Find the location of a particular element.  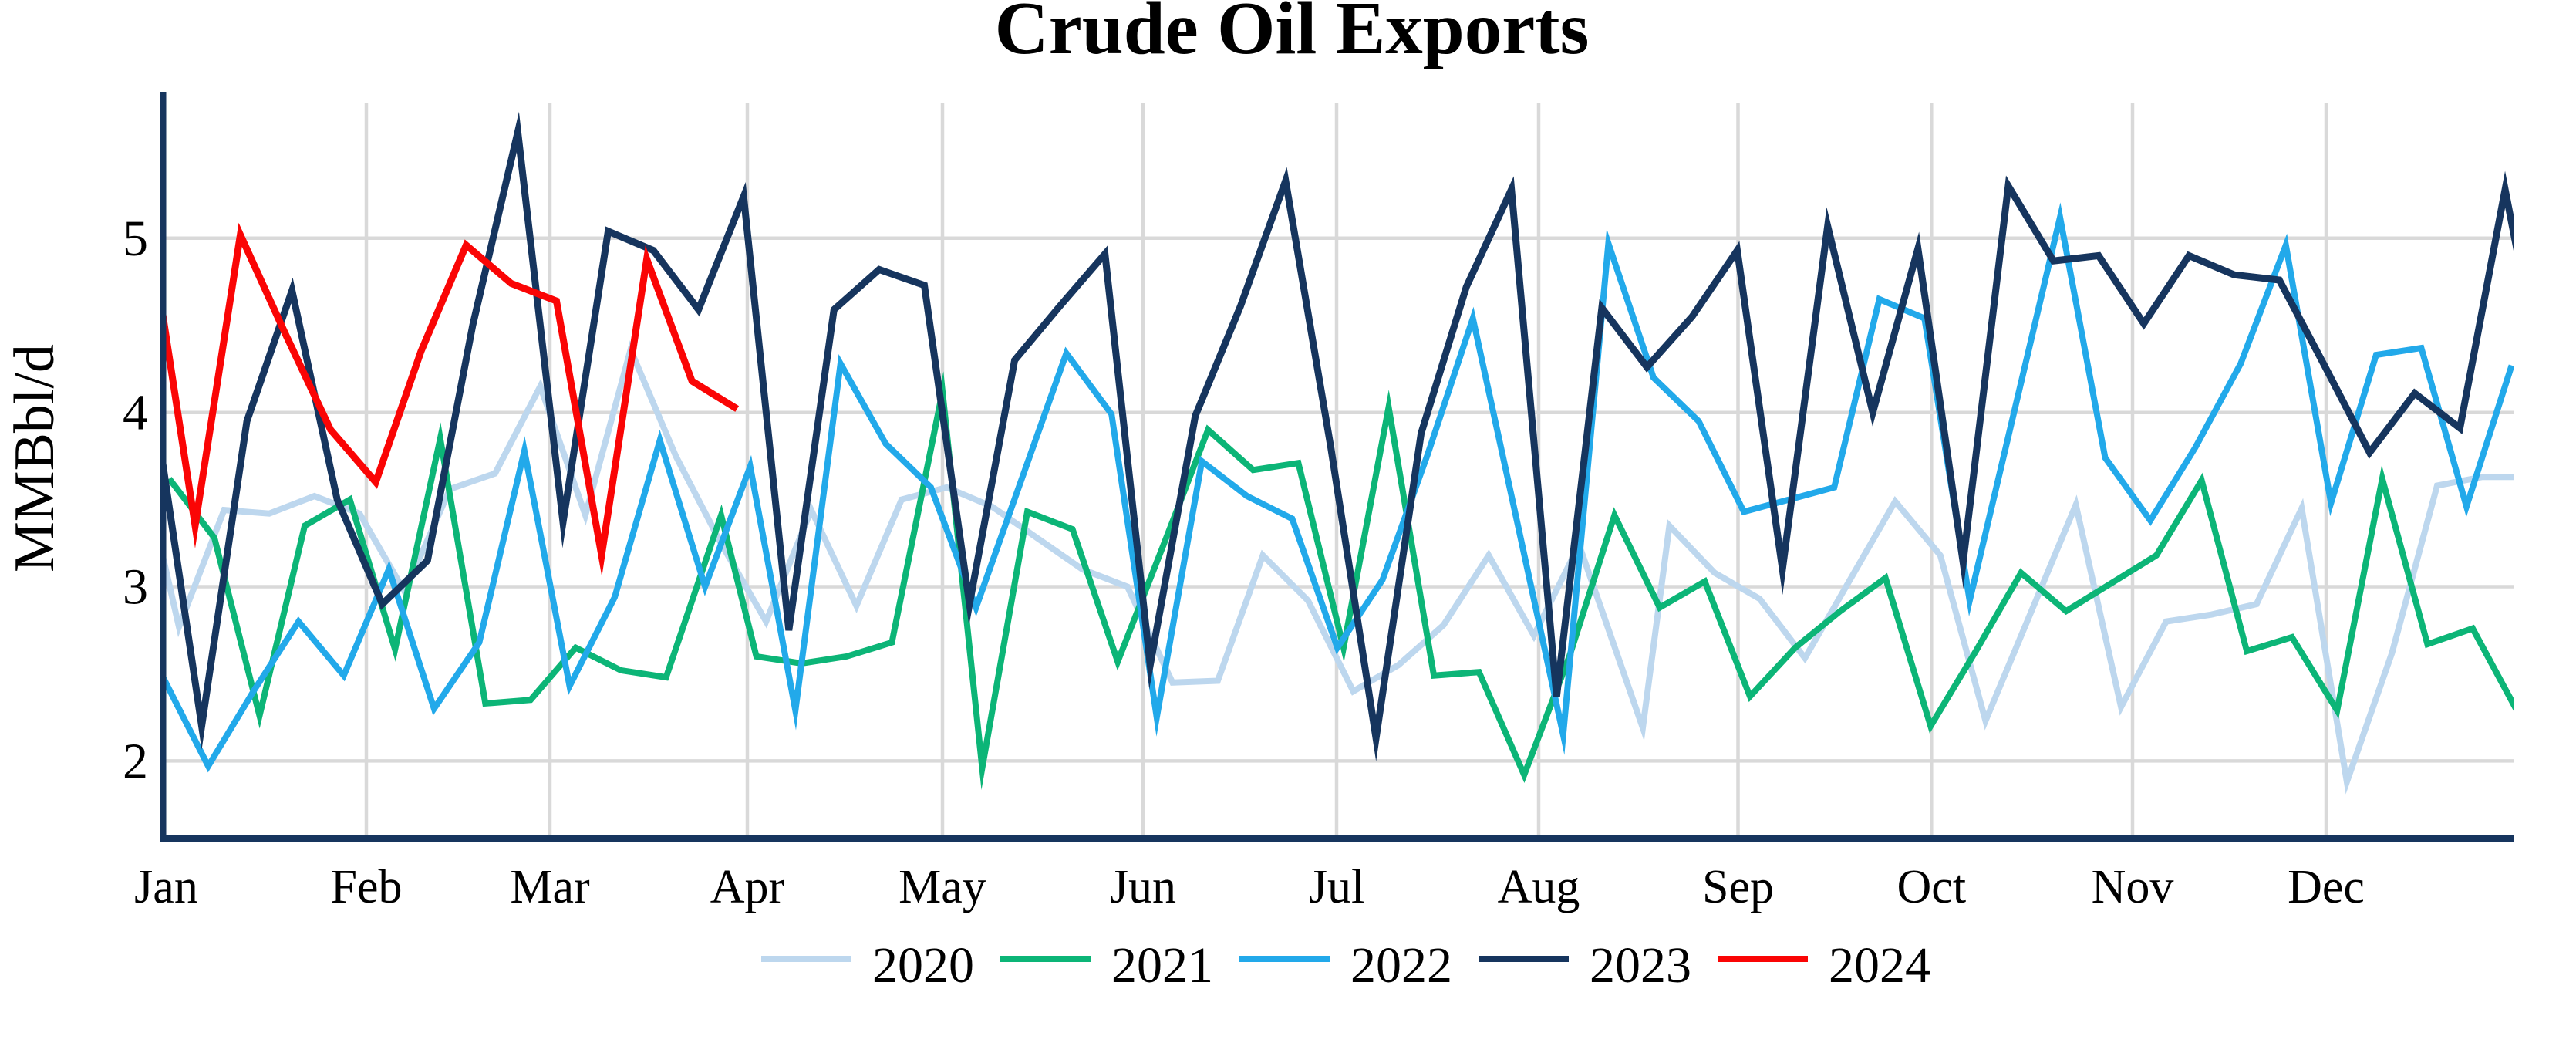

svg-text: 2 is located at coordinates (135, 761).